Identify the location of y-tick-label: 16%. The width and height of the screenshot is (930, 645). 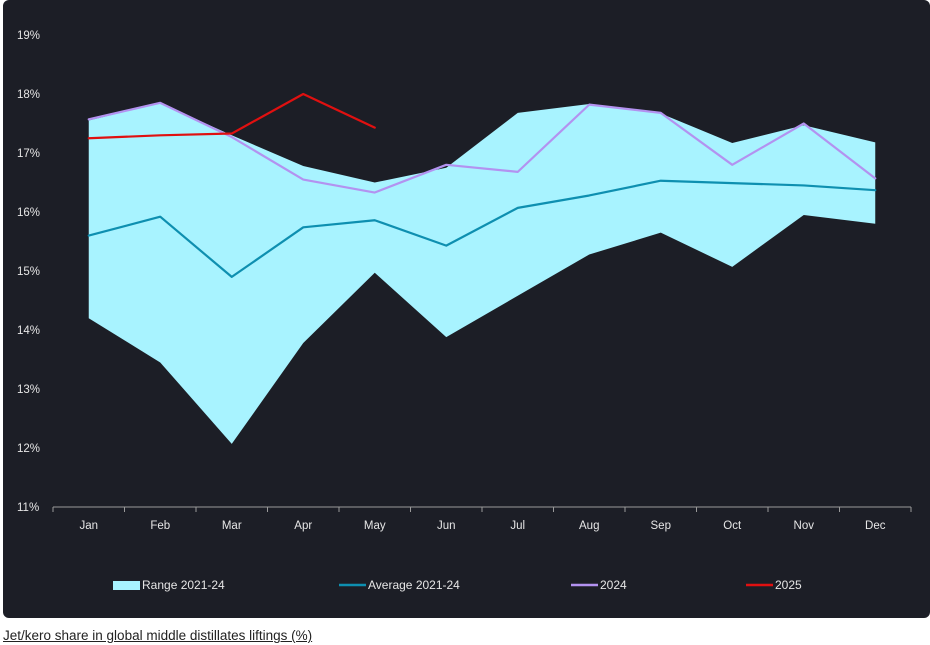
(28, 213).